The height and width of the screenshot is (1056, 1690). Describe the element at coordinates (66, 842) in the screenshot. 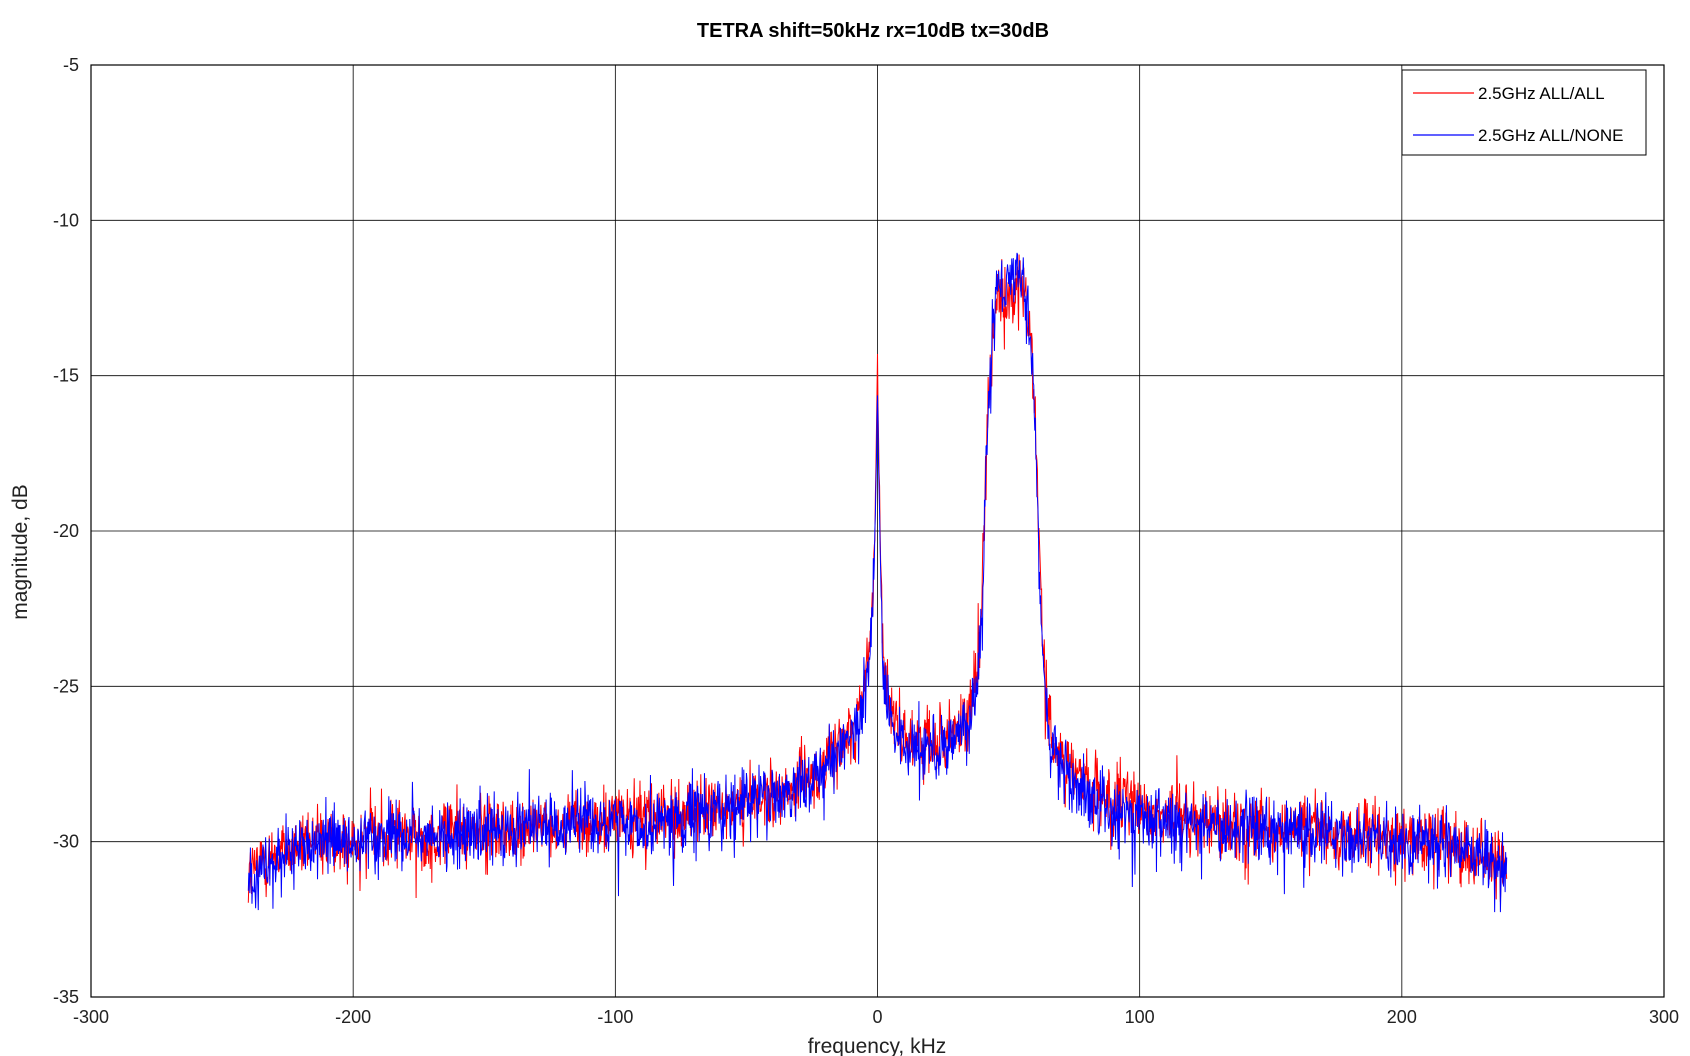

I see `y-tick-label: -30` at that location.